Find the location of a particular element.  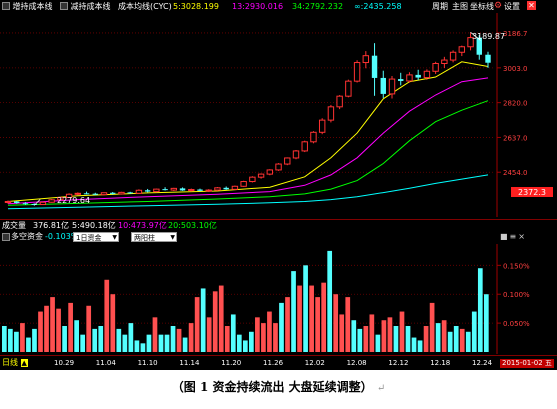

high-price-annotation: 3189.87 is located at coordinates (488, 36).